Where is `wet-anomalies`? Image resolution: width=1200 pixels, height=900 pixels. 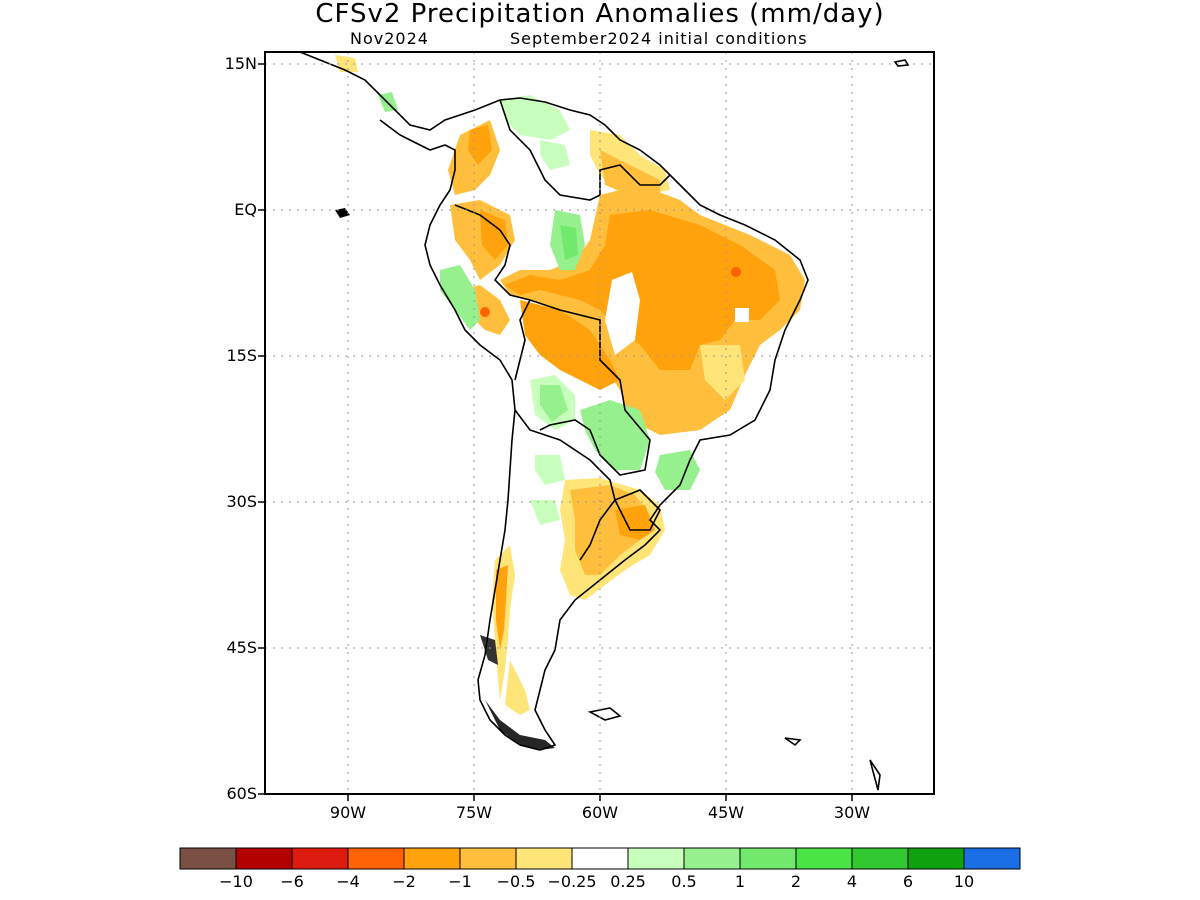
wet-anomalies is located at coordinates (539, 308).